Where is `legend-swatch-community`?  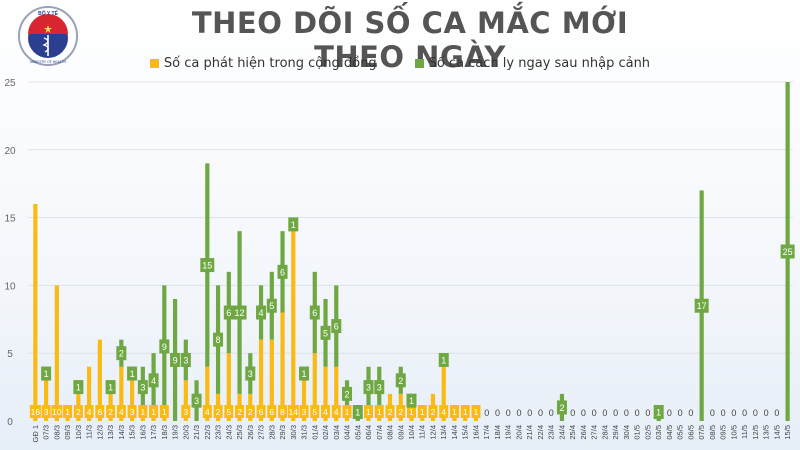 legend-swatch-community is located at coordinates (154, 63).